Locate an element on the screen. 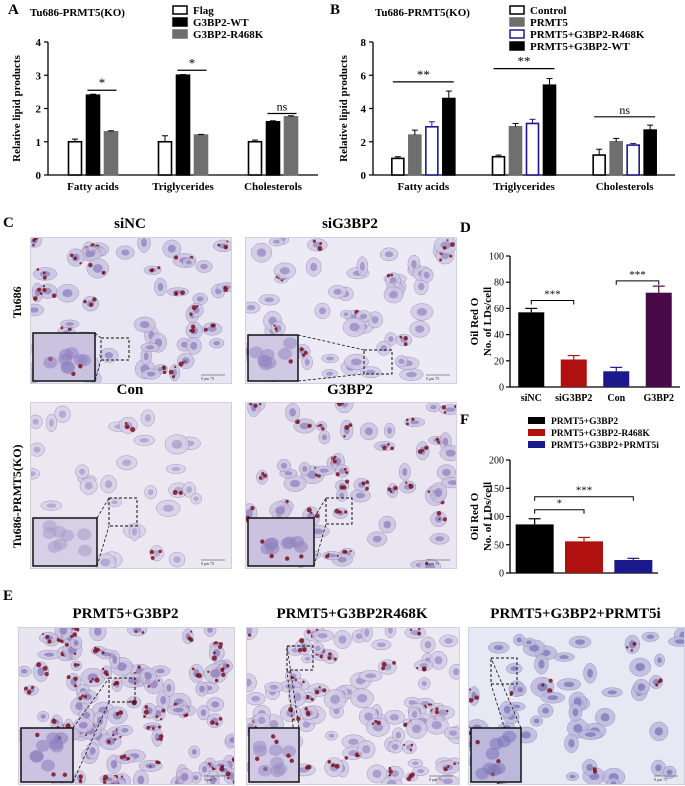 This screenshot has height=786, width=685. legend-label: PRMT5+G3BP2-R468K is located at coordinates (587, 35).